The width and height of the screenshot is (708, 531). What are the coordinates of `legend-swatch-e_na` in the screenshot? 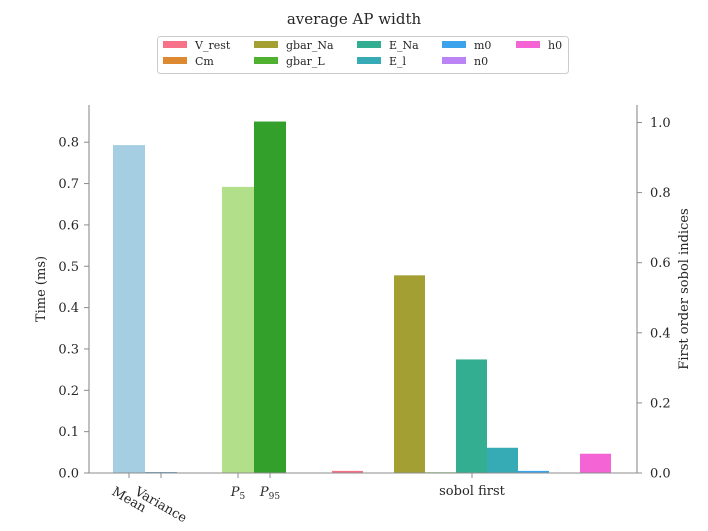 It's located at (369, 44).